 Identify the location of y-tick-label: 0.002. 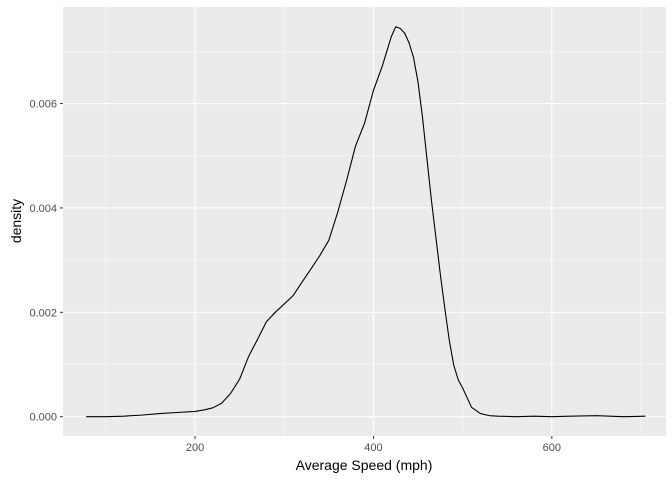
(43, 313).